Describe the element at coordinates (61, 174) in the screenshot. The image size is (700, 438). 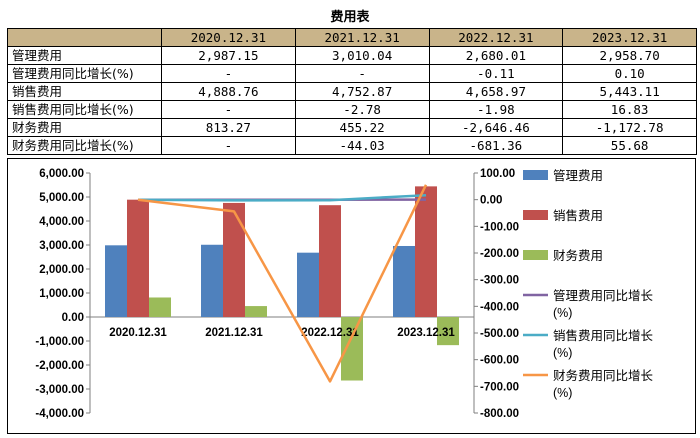
I see `left-tick-label: 6,000.00` at that location.